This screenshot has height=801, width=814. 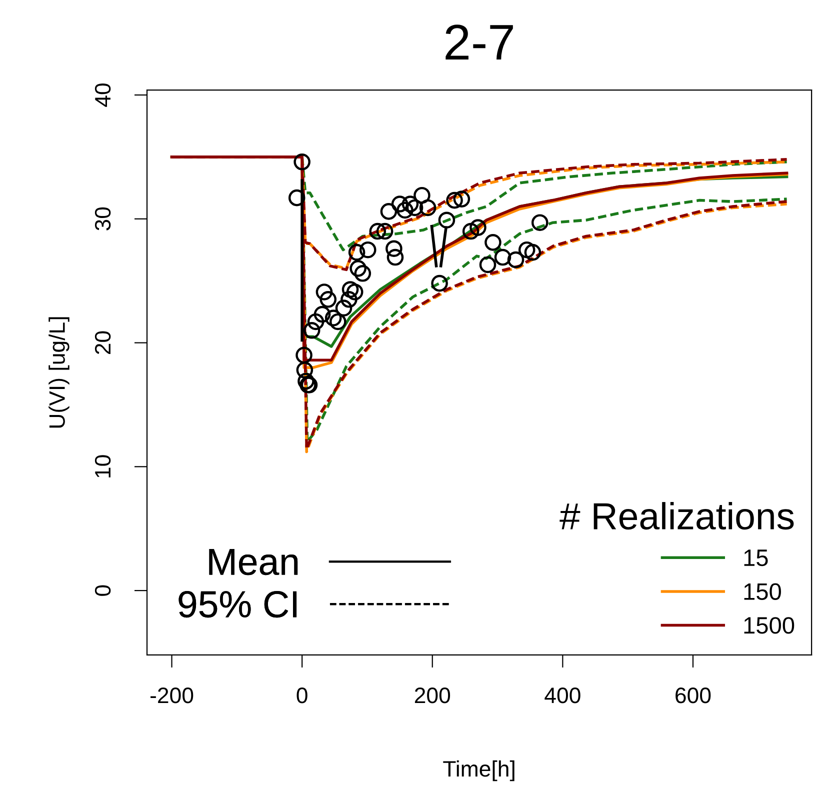 I want to click on y-tick-label: 30, so click(x=102, y=218).